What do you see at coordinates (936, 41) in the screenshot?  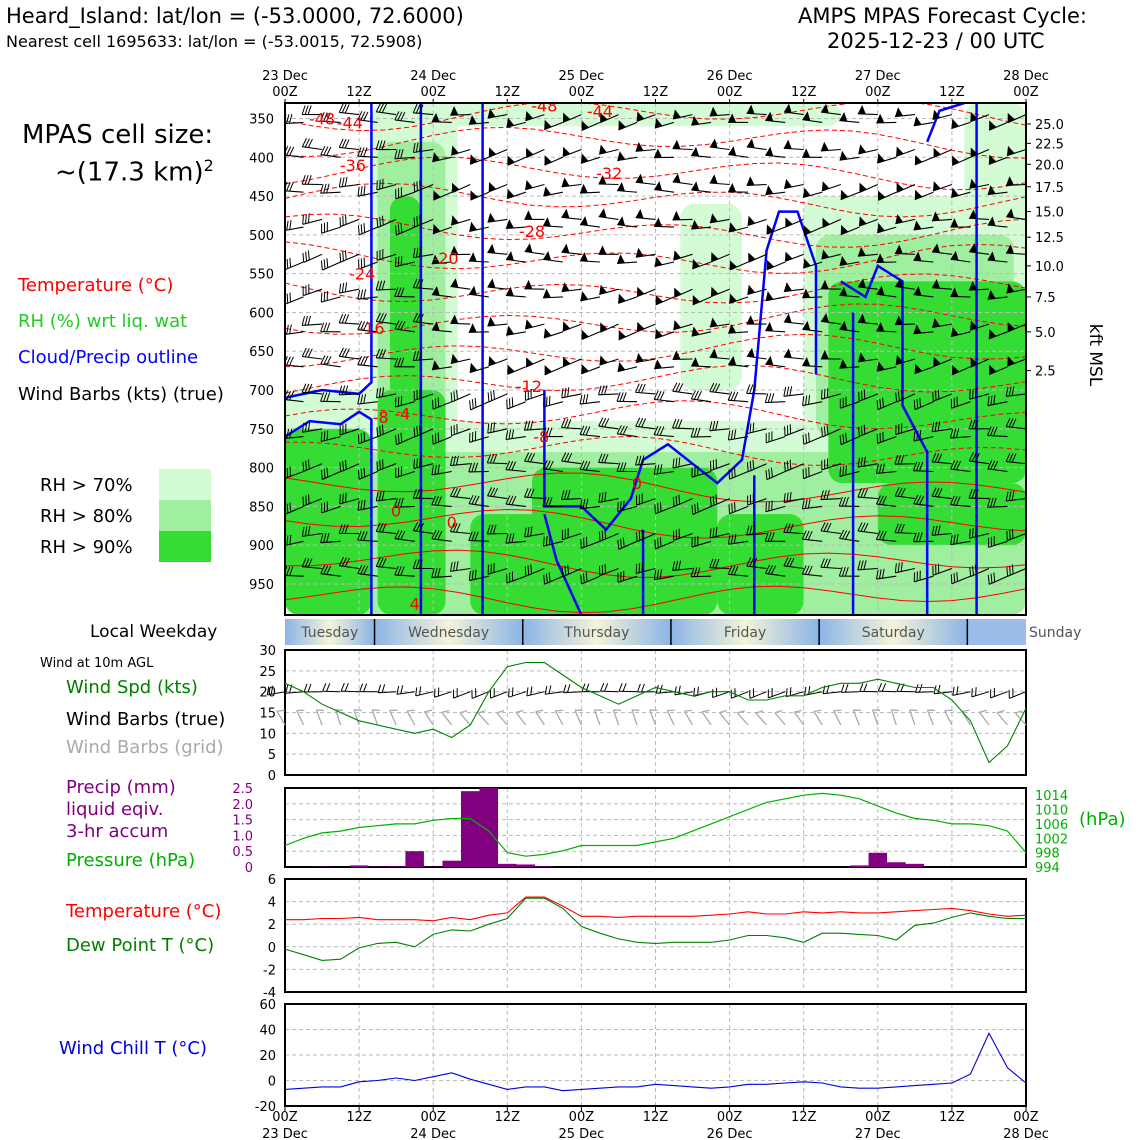 I see `cycle-time: 2025-12-23 / 00 UTC` at bounding box center [936, 41].